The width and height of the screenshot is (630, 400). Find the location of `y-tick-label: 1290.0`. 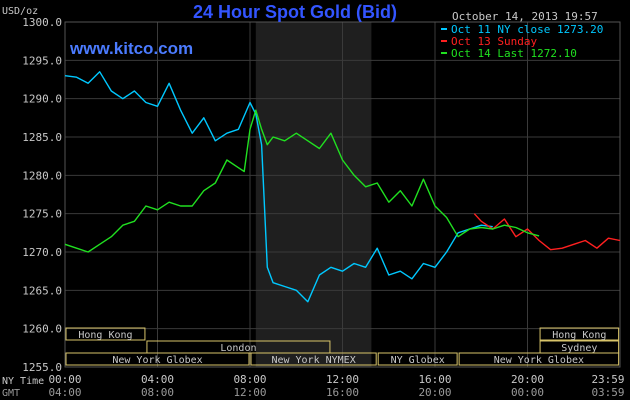

y-tick-label: 1290.0 is located at coordinates (42, 99).